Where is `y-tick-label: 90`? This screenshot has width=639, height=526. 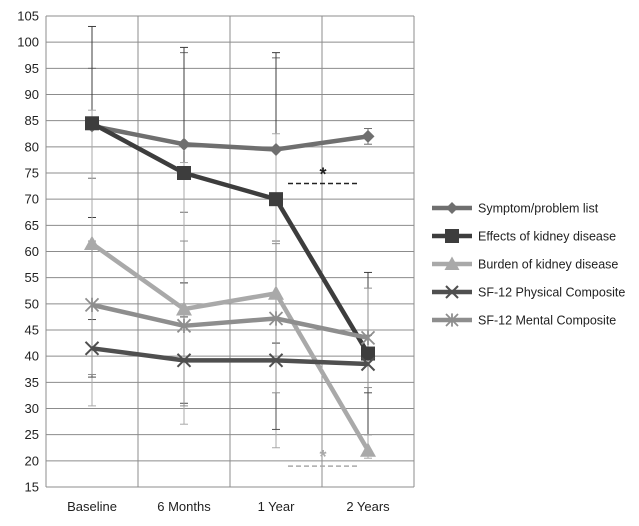
y-tick-label: 90 is located at coordinates (32, 94).